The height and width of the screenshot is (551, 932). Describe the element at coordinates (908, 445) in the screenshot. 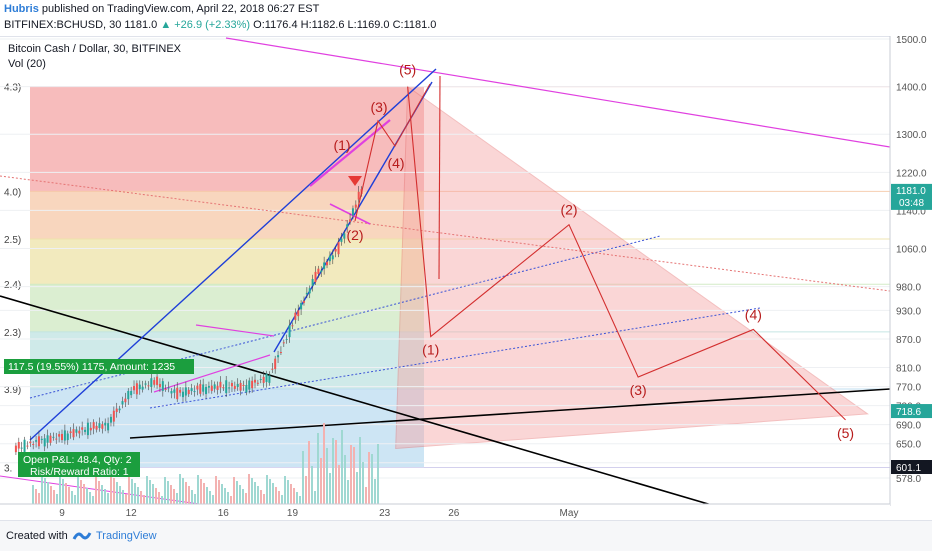

I see `price-tick-label: 650.0` at that location.